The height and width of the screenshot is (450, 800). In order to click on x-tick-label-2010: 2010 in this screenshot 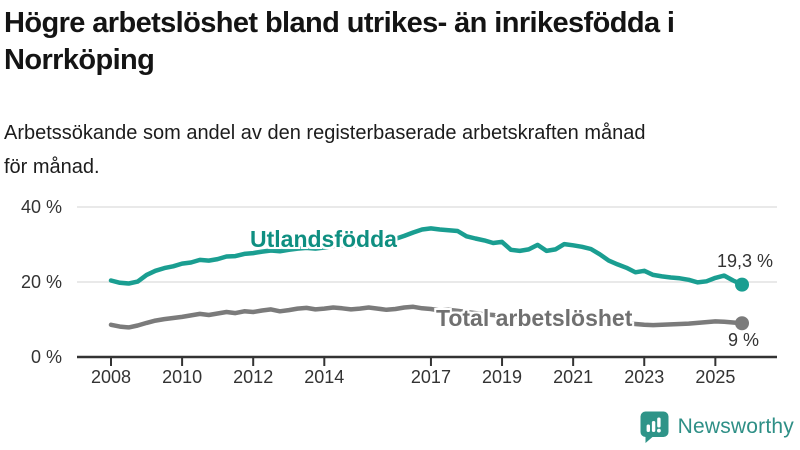, I will do `click(182, 377)`.